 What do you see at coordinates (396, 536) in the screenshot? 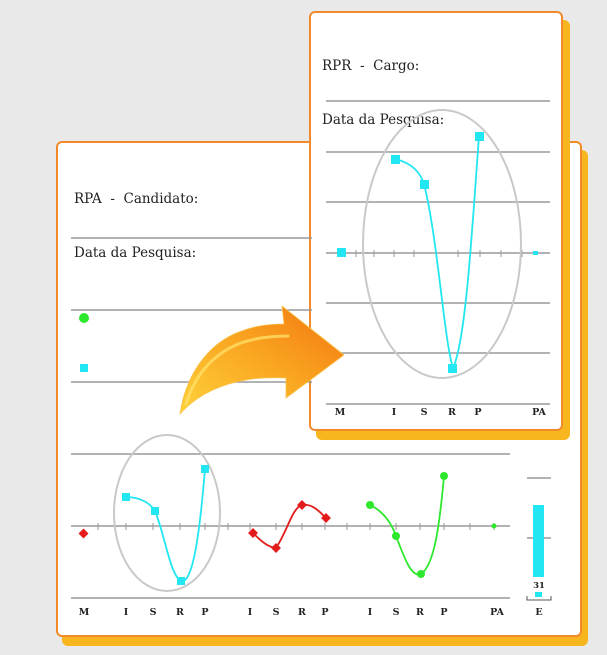
I see `rpa-green-point-s` at bounding box center [396, 536].